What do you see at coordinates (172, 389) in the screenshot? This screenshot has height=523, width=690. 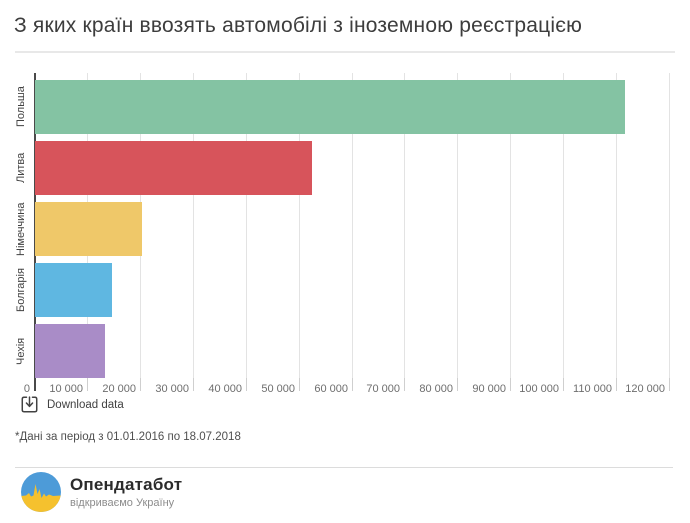 I see `x-tick-label: 30 000` at bounding box center [172, 389].